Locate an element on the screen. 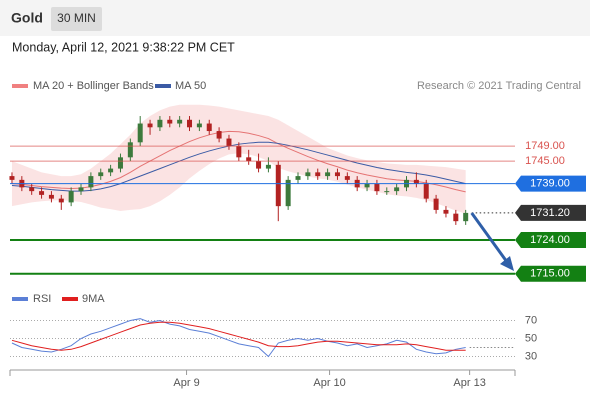  credit: Research © 2021 Trading Central is located at coordinates (499, 86).